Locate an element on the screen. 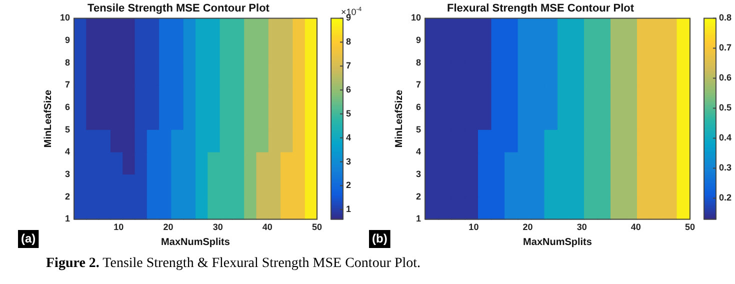 The width and height of the screenshot is (735, 284). text: (b) is located at coordinates (380, 238).